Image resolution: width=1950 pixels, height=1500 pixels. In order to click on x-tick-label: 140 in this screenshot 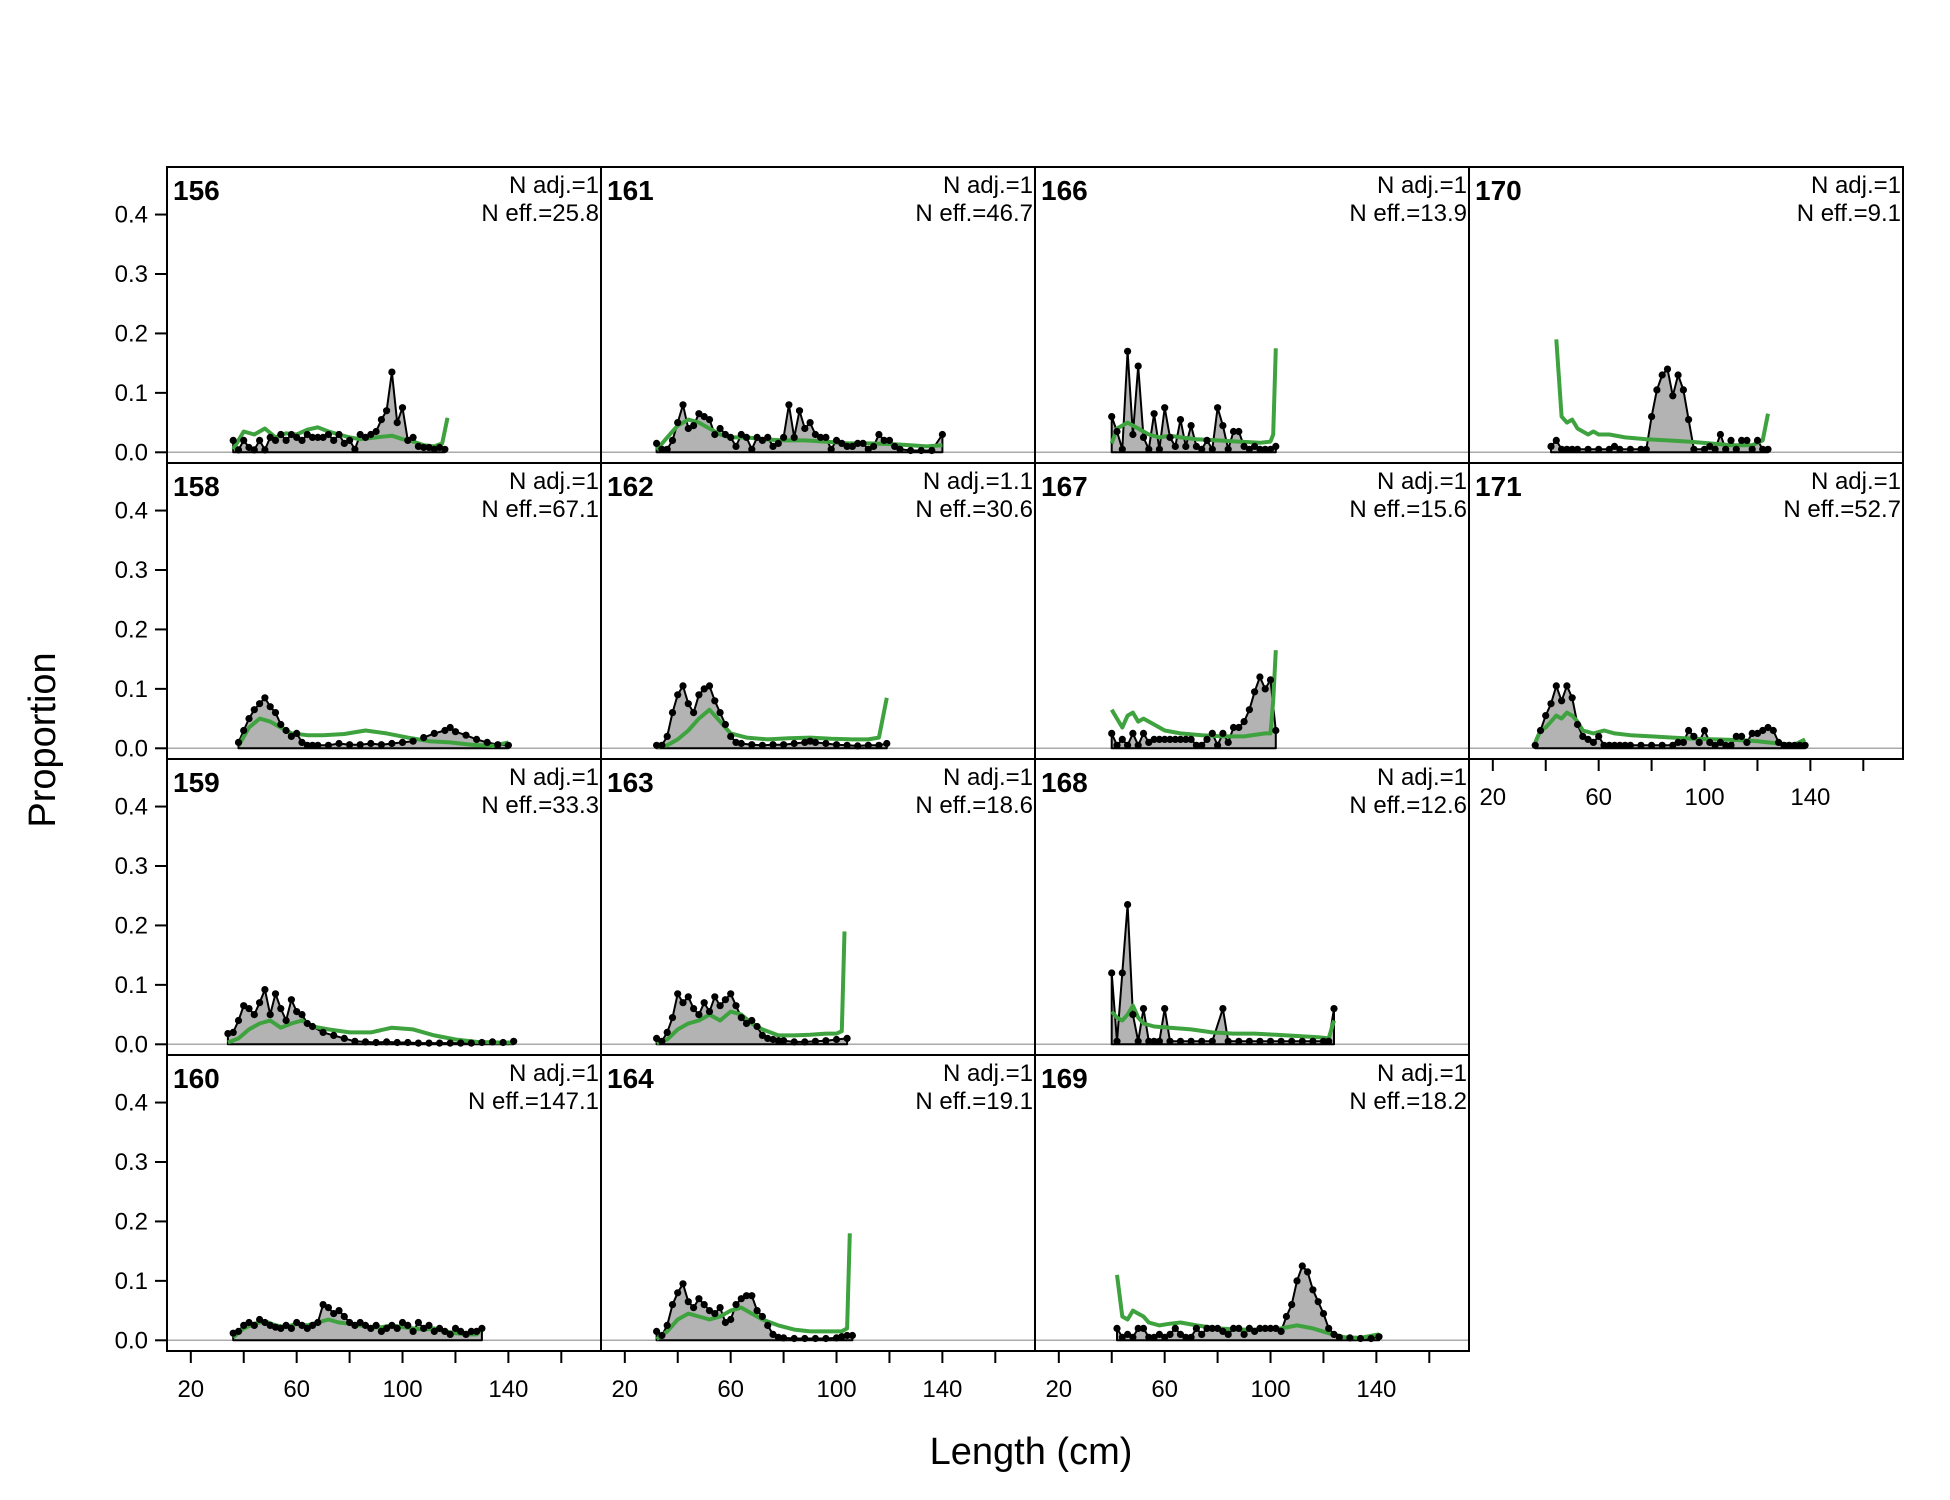, I will do `click(942, 1389)`.